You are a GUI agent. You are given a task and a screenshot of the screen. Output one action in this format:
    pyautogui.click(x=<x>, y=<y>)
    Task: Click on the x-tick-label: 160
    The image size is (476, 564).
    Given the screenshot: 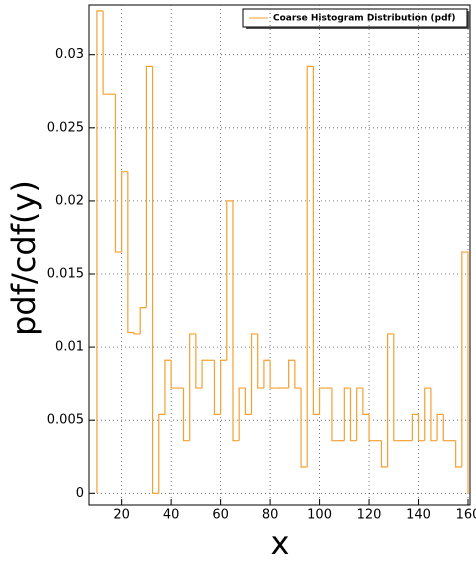 What is the action you would take?
    pyautogui.click(x=466, y=515)
    